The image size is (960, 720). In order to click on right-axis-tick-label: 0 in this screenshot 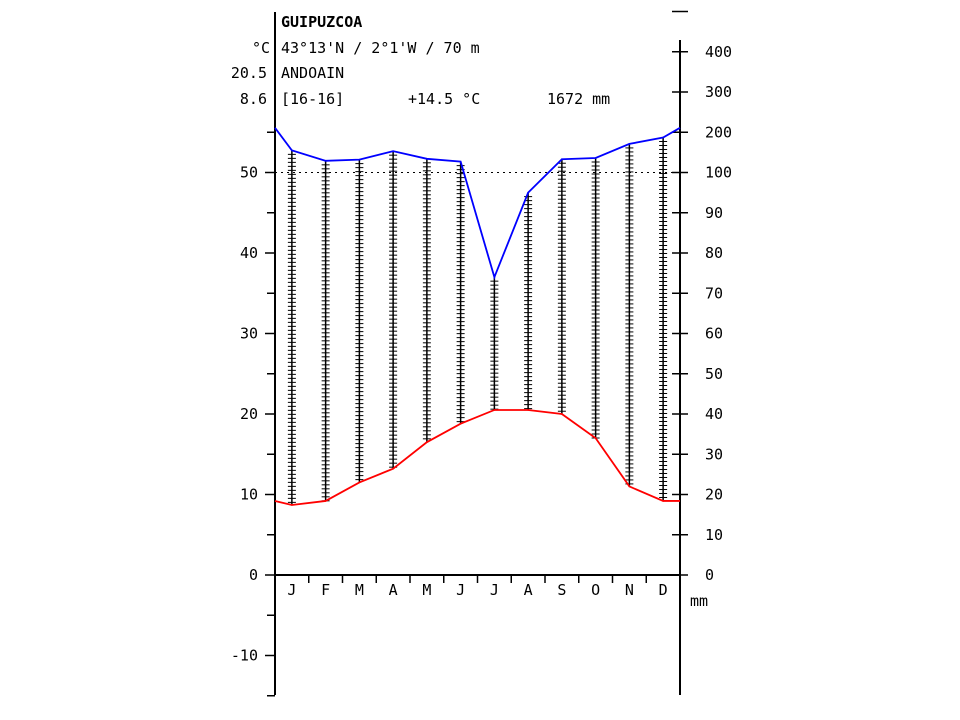, I will do `click(709, 575)`.